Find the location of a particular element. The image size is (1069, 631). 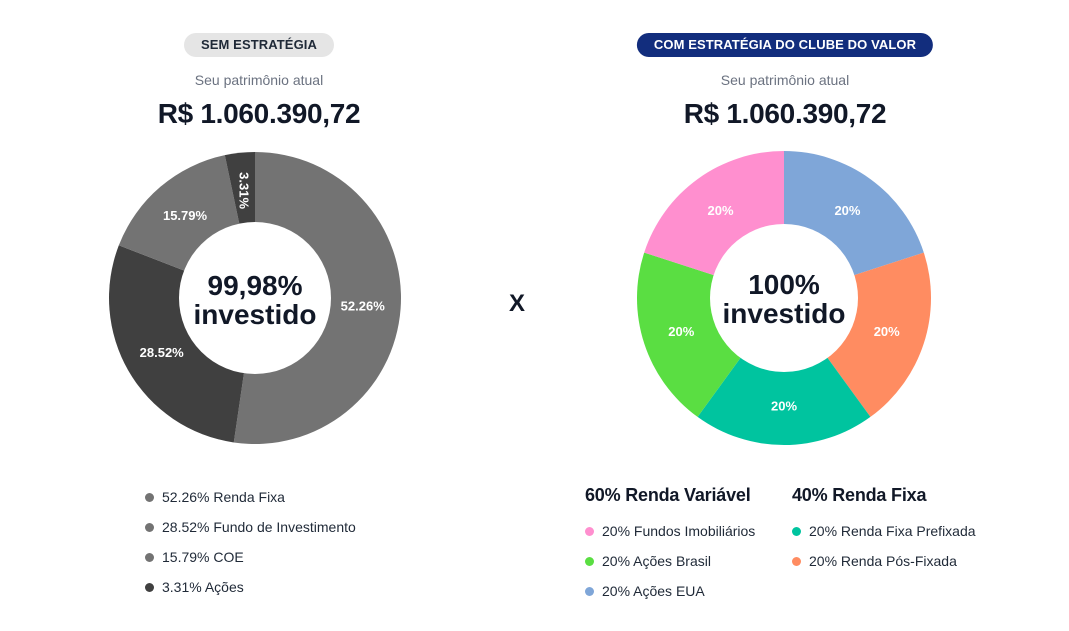

legend-label: 20% Ações EUA is located at coordinates (653, 591).